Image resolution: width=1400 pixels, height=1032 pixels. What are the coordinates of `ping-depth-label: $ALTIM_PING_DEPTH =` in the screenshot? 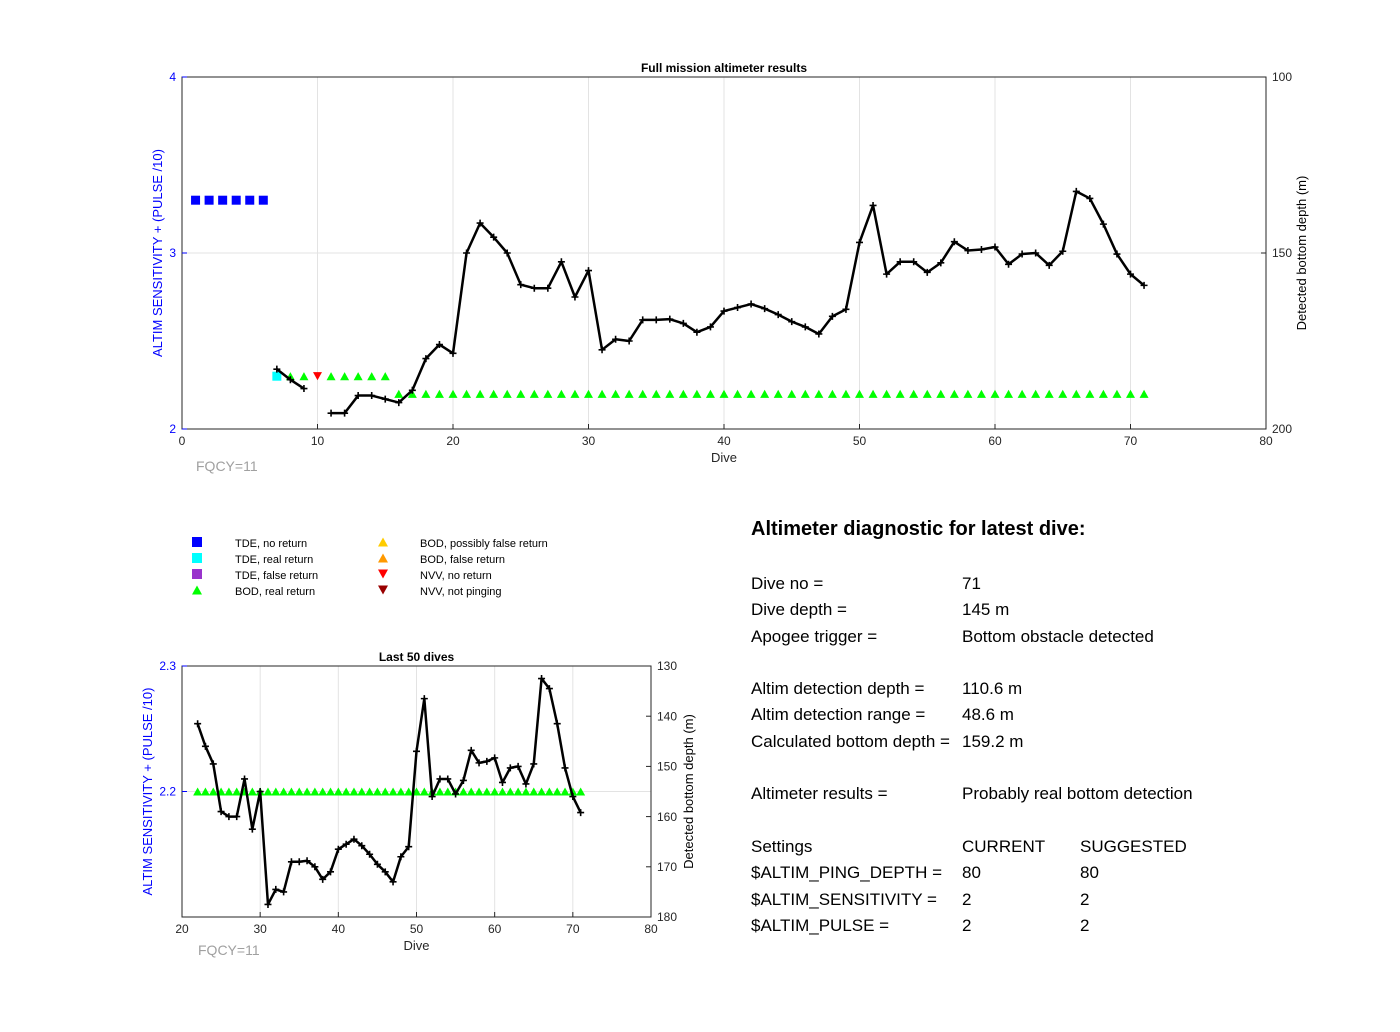 It's located at (846, 873).